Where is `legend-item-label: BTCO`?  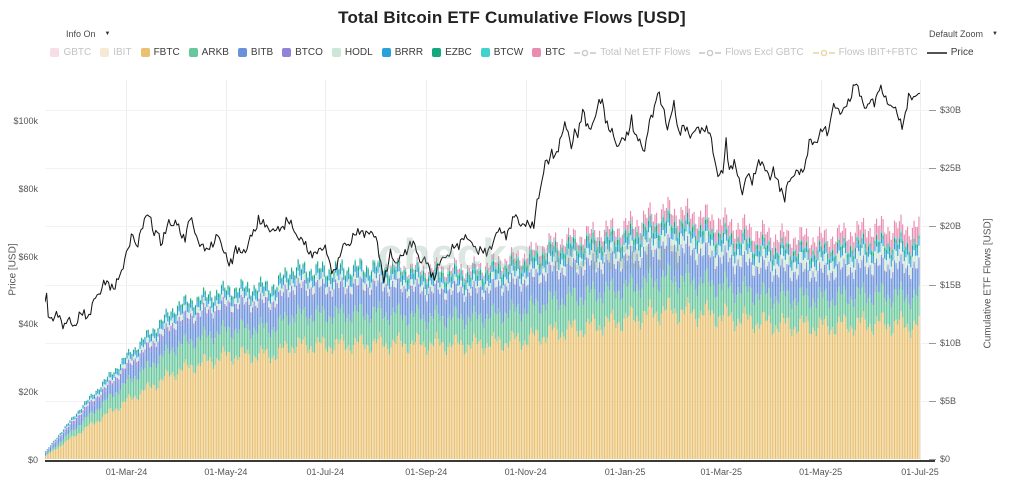 legend-item-label: BTCO is located at coordinates (309, 52).